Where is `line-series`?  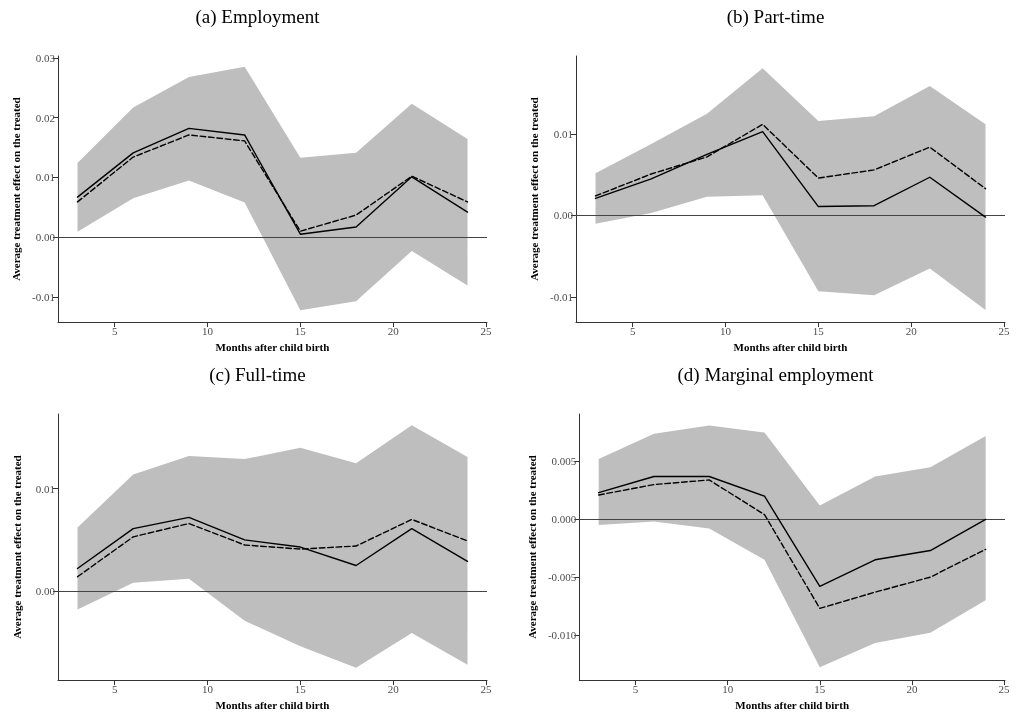
line-series is located at coordinates (272, 548).